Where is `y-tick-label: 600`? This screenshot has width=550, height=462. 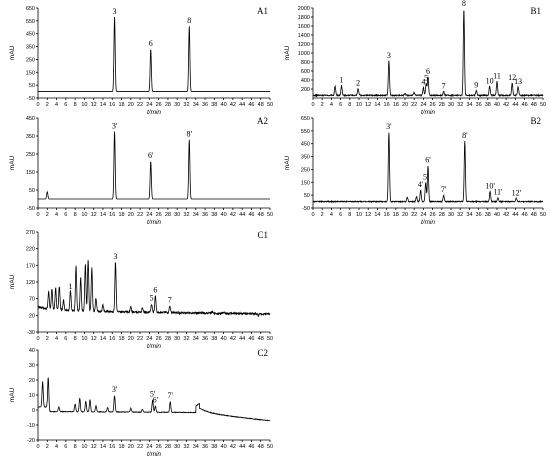
y-tick-label: 600 is located at coordinates (305, 72).